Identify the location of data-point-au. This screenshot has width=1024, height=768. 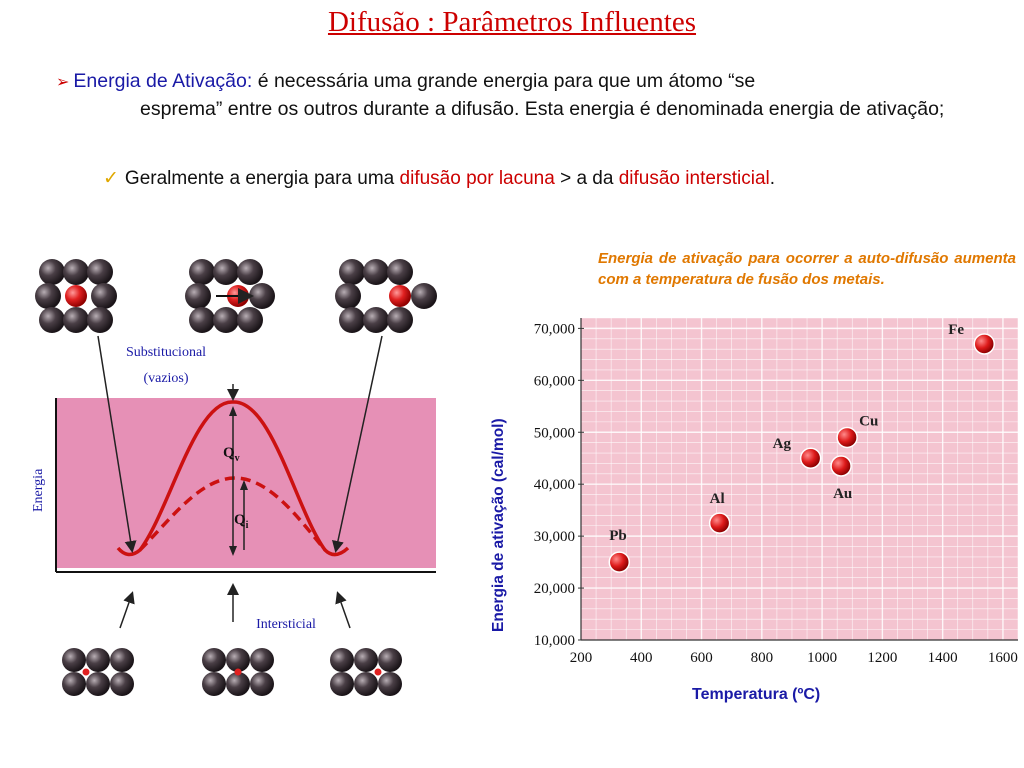
(841, 466).